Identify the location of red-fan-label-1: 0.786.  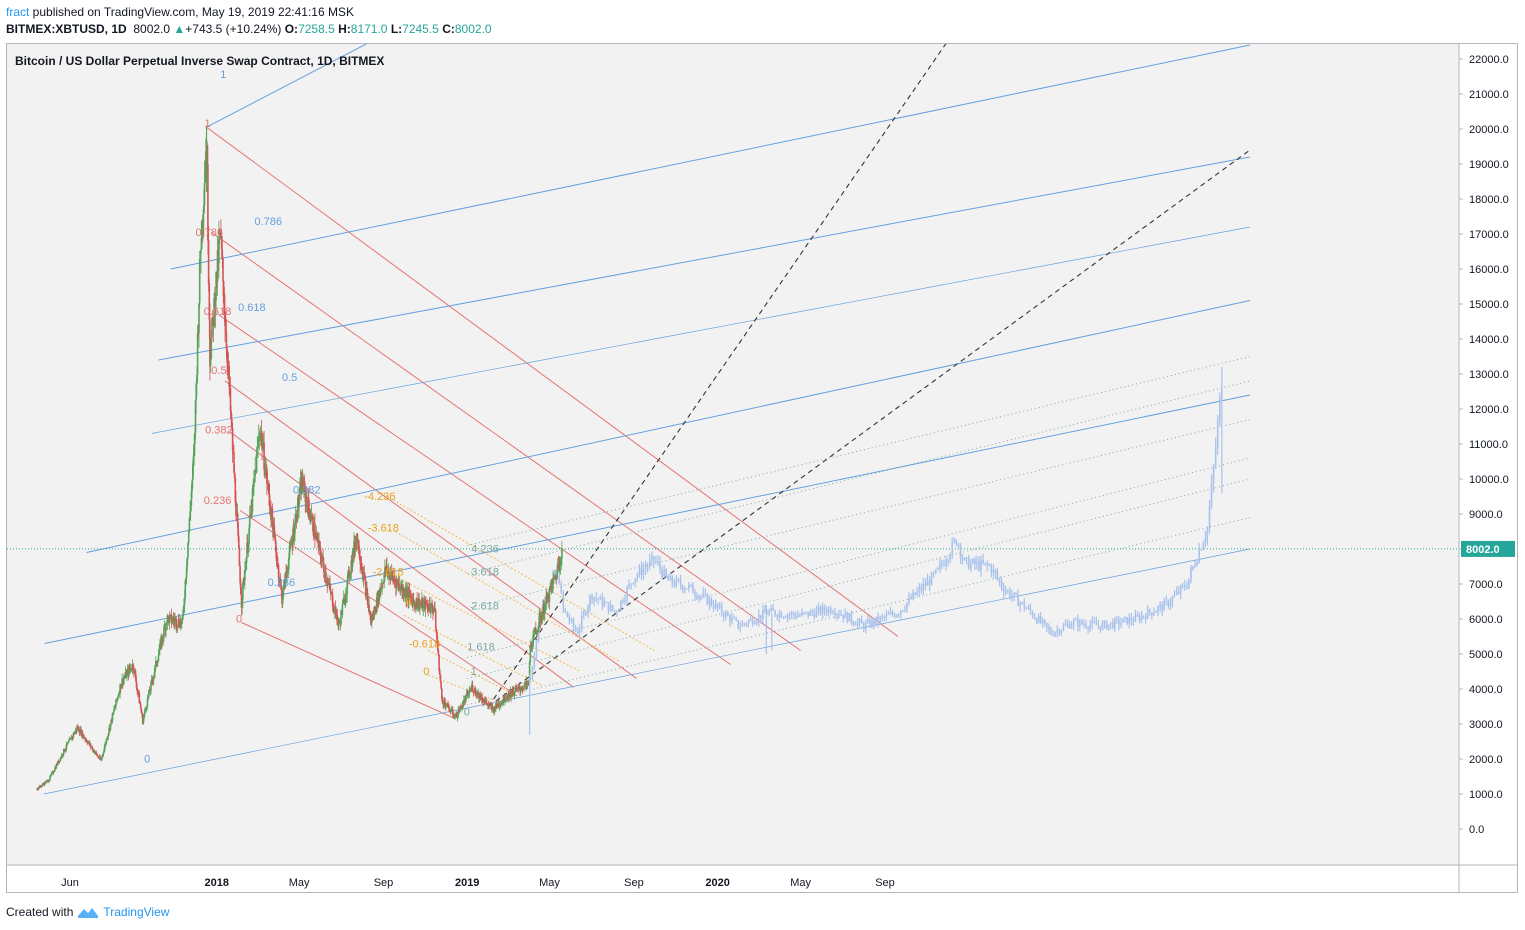
(210, 233).